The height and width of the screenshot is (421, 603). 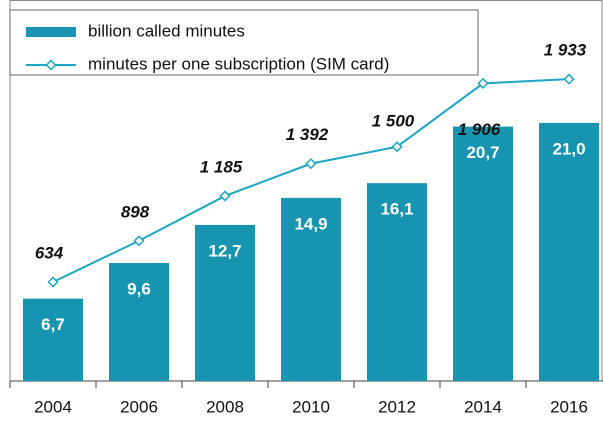 What do you see at coordinates (307, 134) in the screenshot?
I see `line-label: 1 392` at bounding box center [307, 134].